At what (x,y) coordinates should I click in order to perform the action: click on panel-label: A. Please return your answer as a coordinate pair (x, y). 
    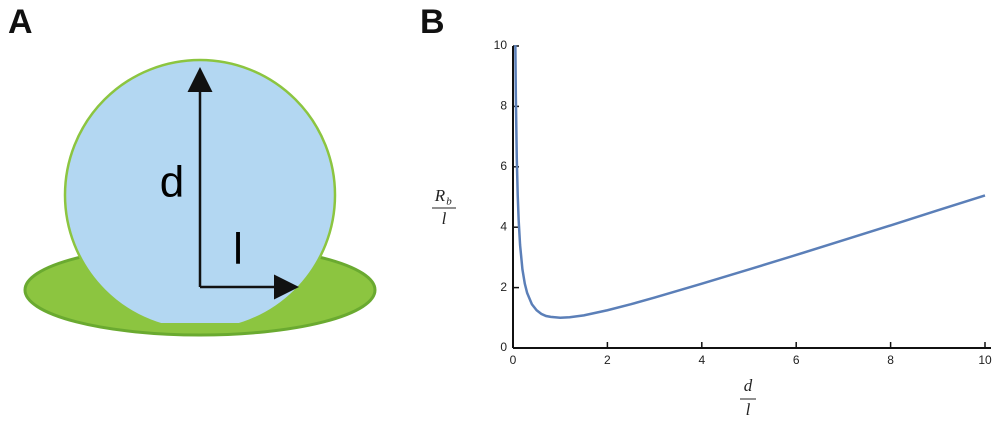
    Looking at the image, I should click on (20, 22).